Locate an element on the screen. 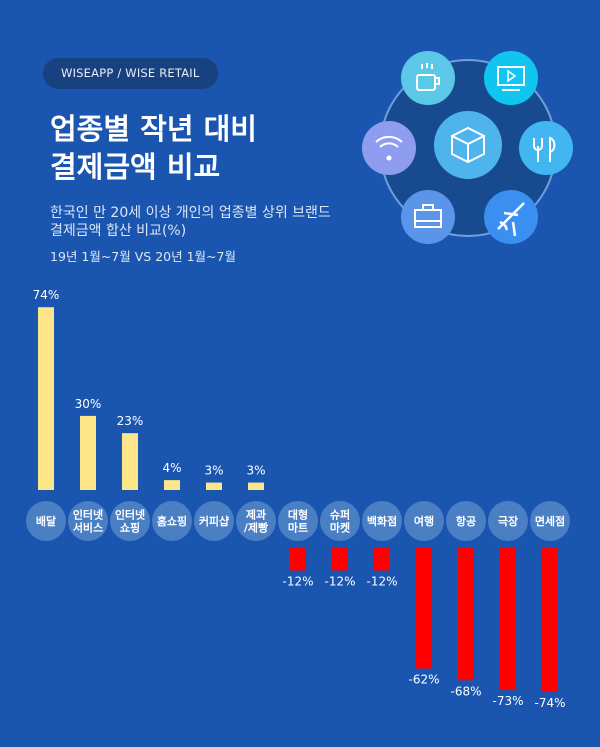 This screenshot has height=747, width=600. title-line-2: 결제금액 비교 is located at coordinates (135, 167).